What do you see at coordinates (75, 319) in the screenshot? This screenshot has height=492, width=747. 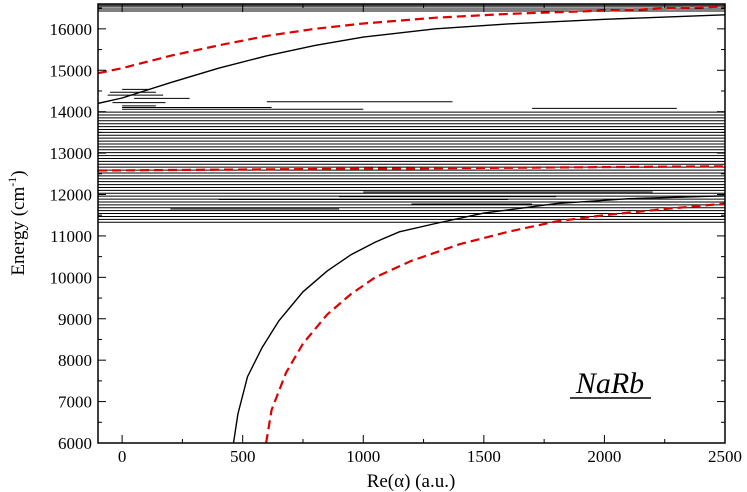 I see `y-tick-label: 9000` at bounding box center [75, 319].